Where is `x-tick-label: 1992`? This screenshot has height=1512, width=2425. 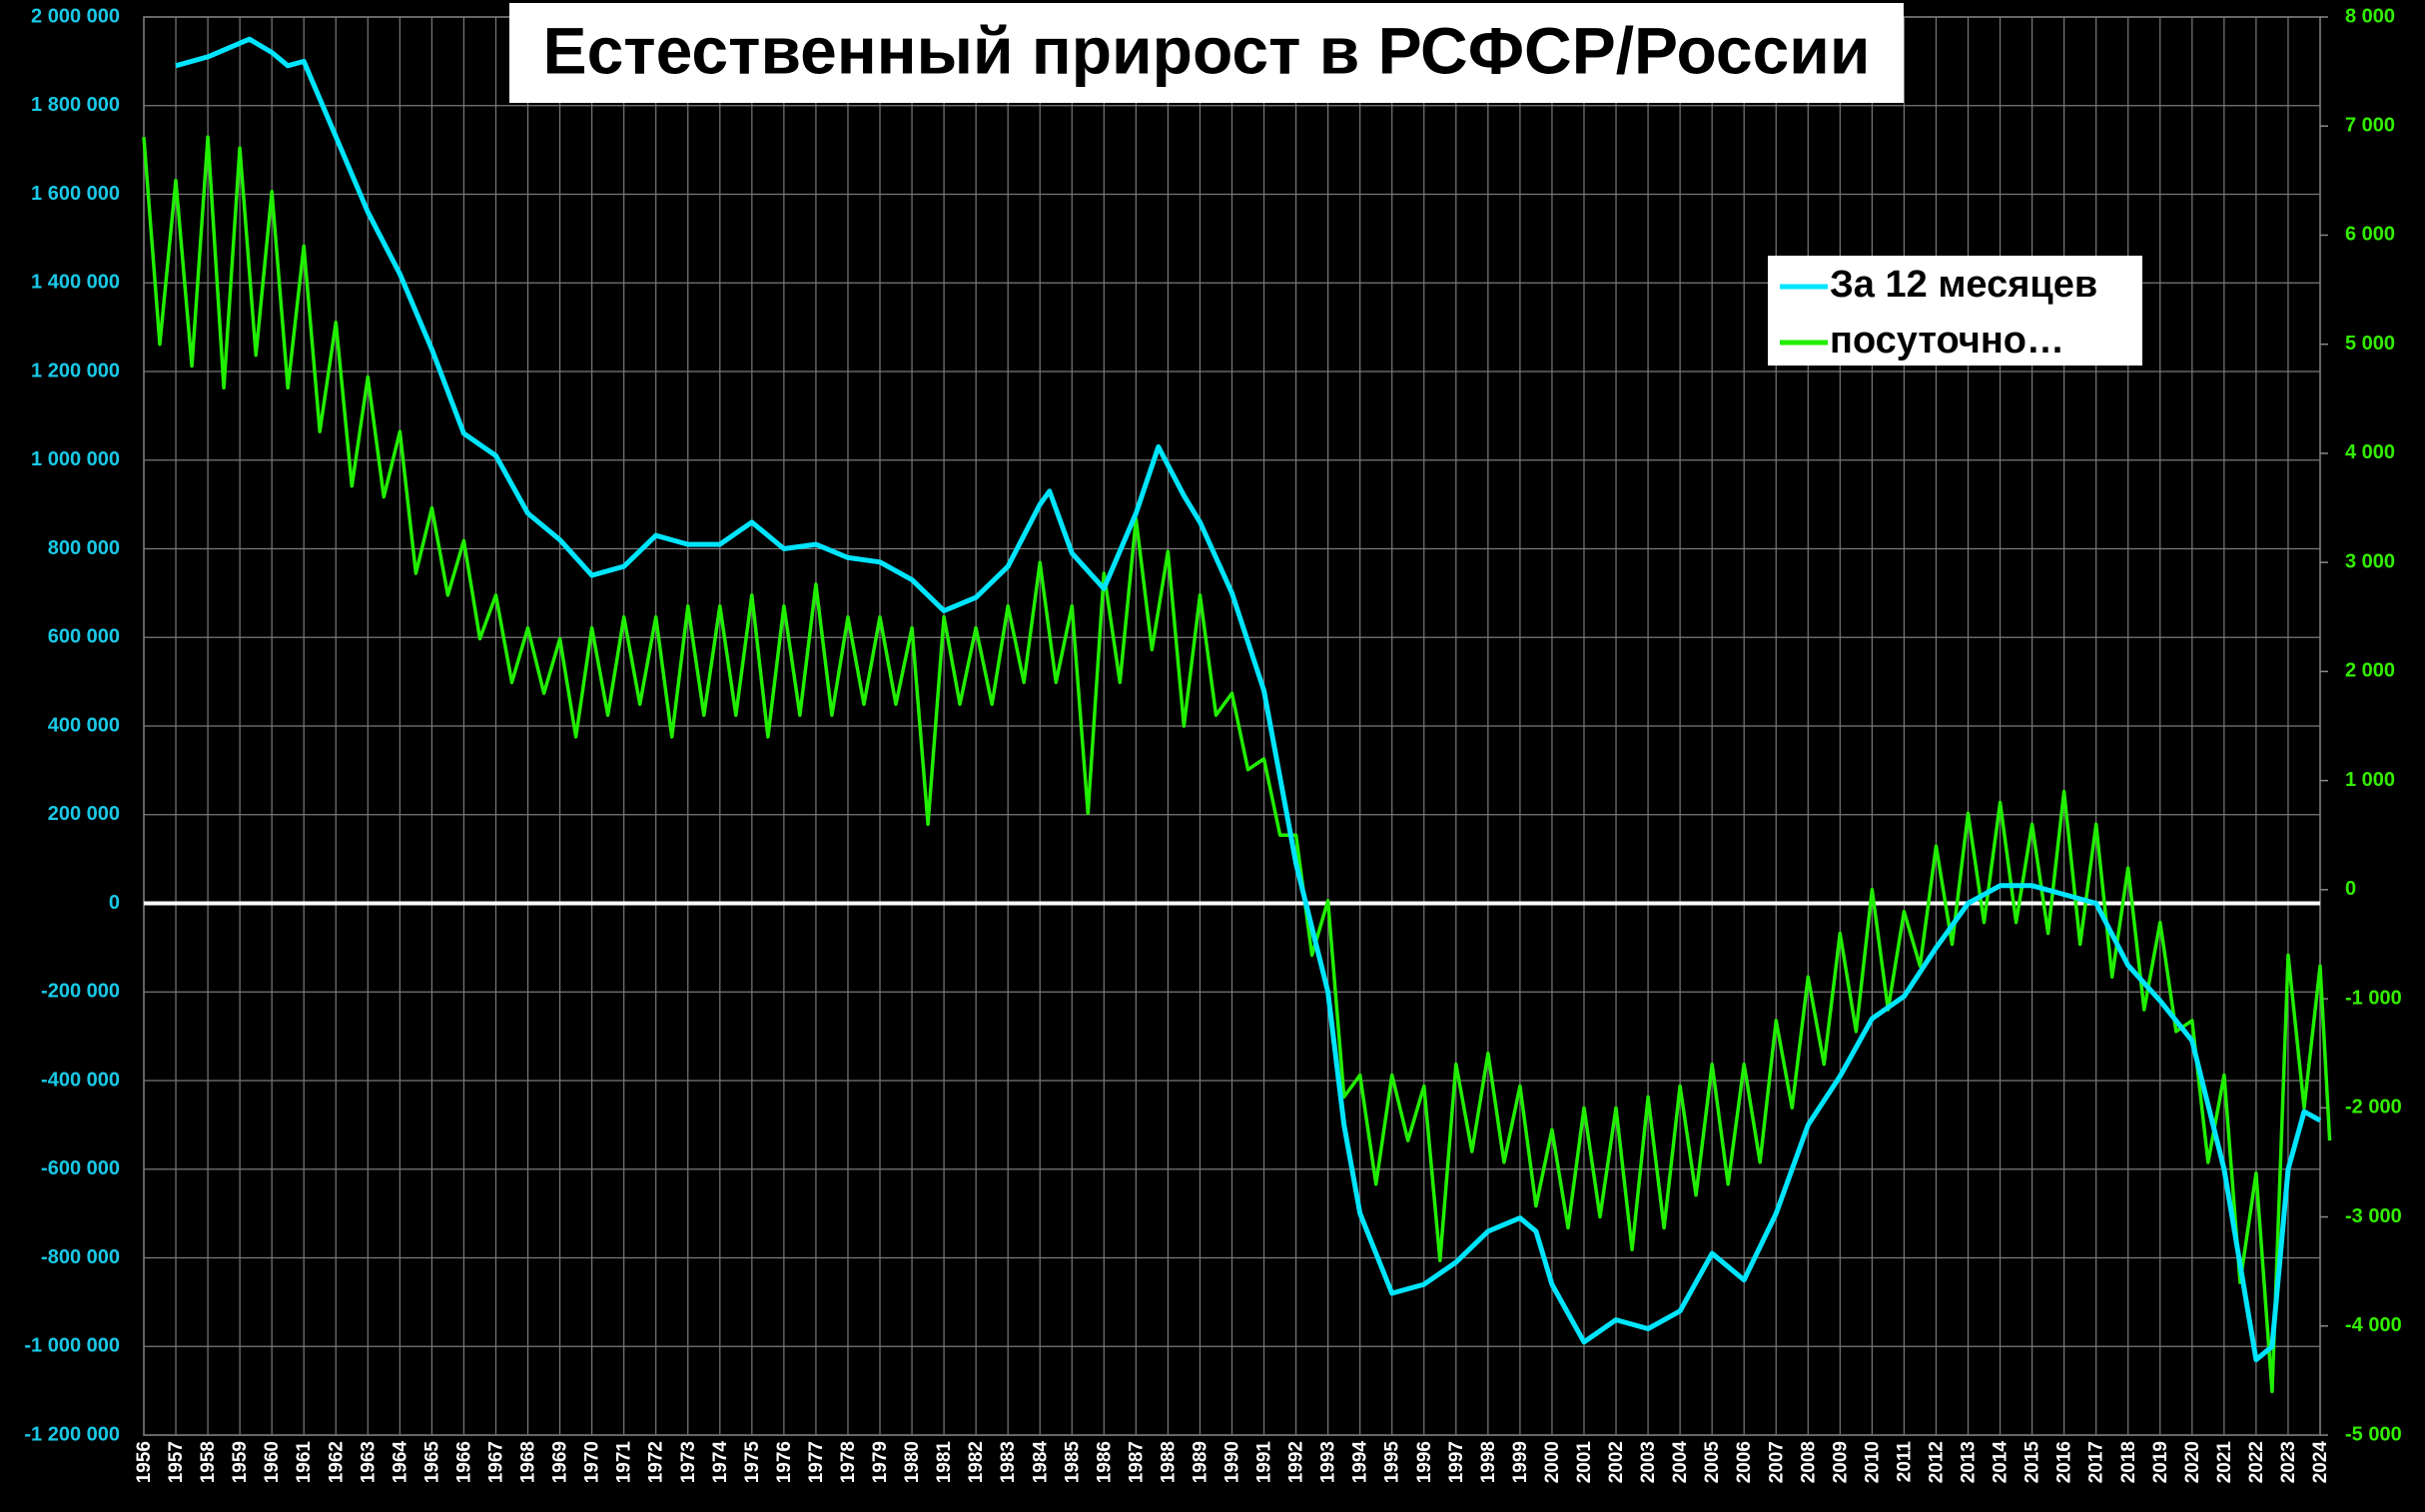 x-tick-label: 1992 is located at coordinates (1296, 1462).